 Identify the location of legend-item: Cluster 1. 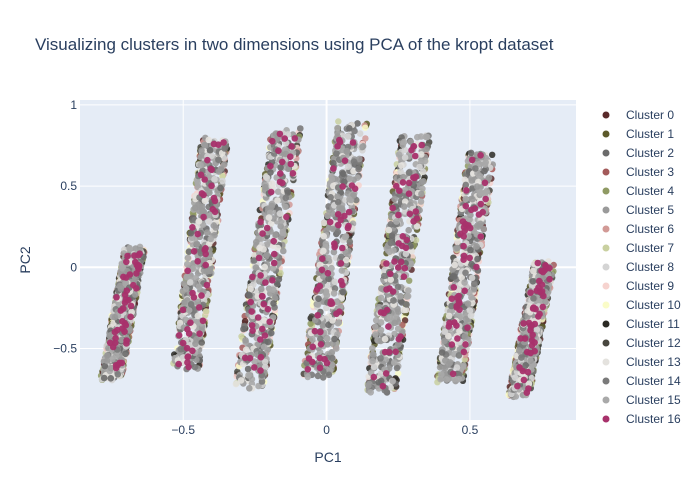
(638, 134).